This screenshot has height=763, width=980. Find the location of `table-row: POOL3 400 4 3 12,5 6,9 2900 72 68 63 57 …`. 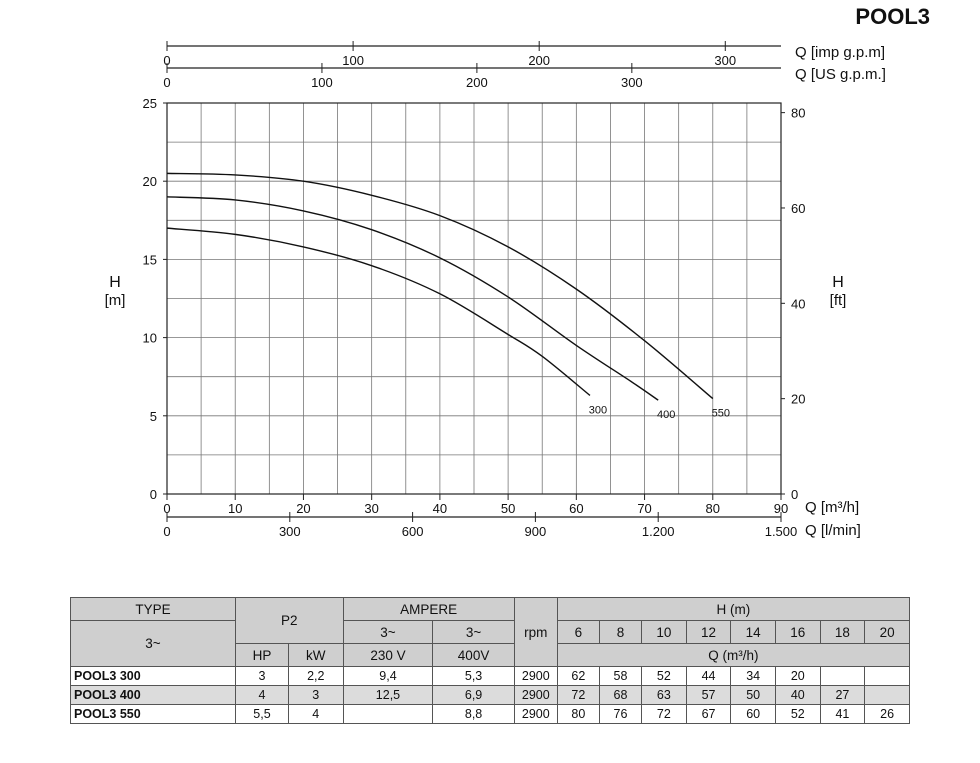

table-row: POOL3 400 4 3 12,5 6,9 2900 72 68 63 57 … is located at coordinates (490, 695).